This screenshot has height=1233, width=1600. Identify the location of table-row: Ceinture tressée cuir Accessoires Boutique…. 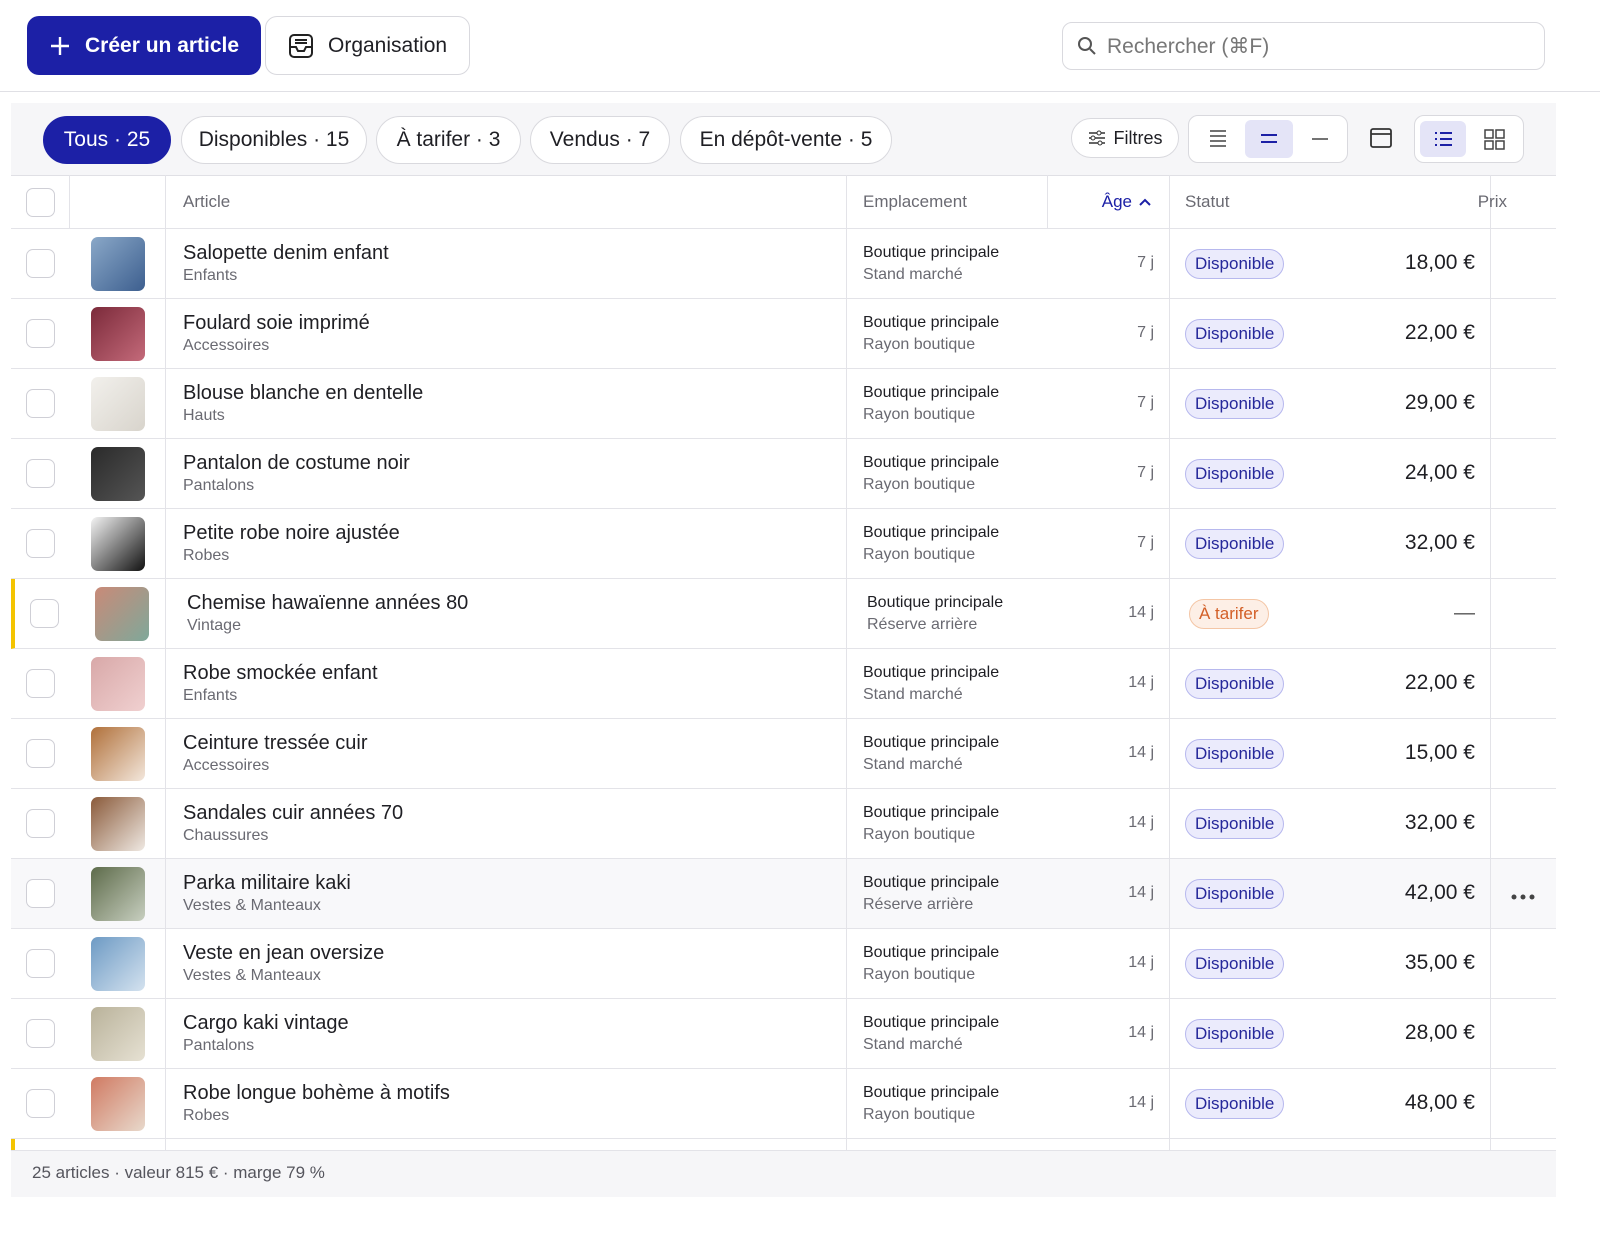
(783, 754).